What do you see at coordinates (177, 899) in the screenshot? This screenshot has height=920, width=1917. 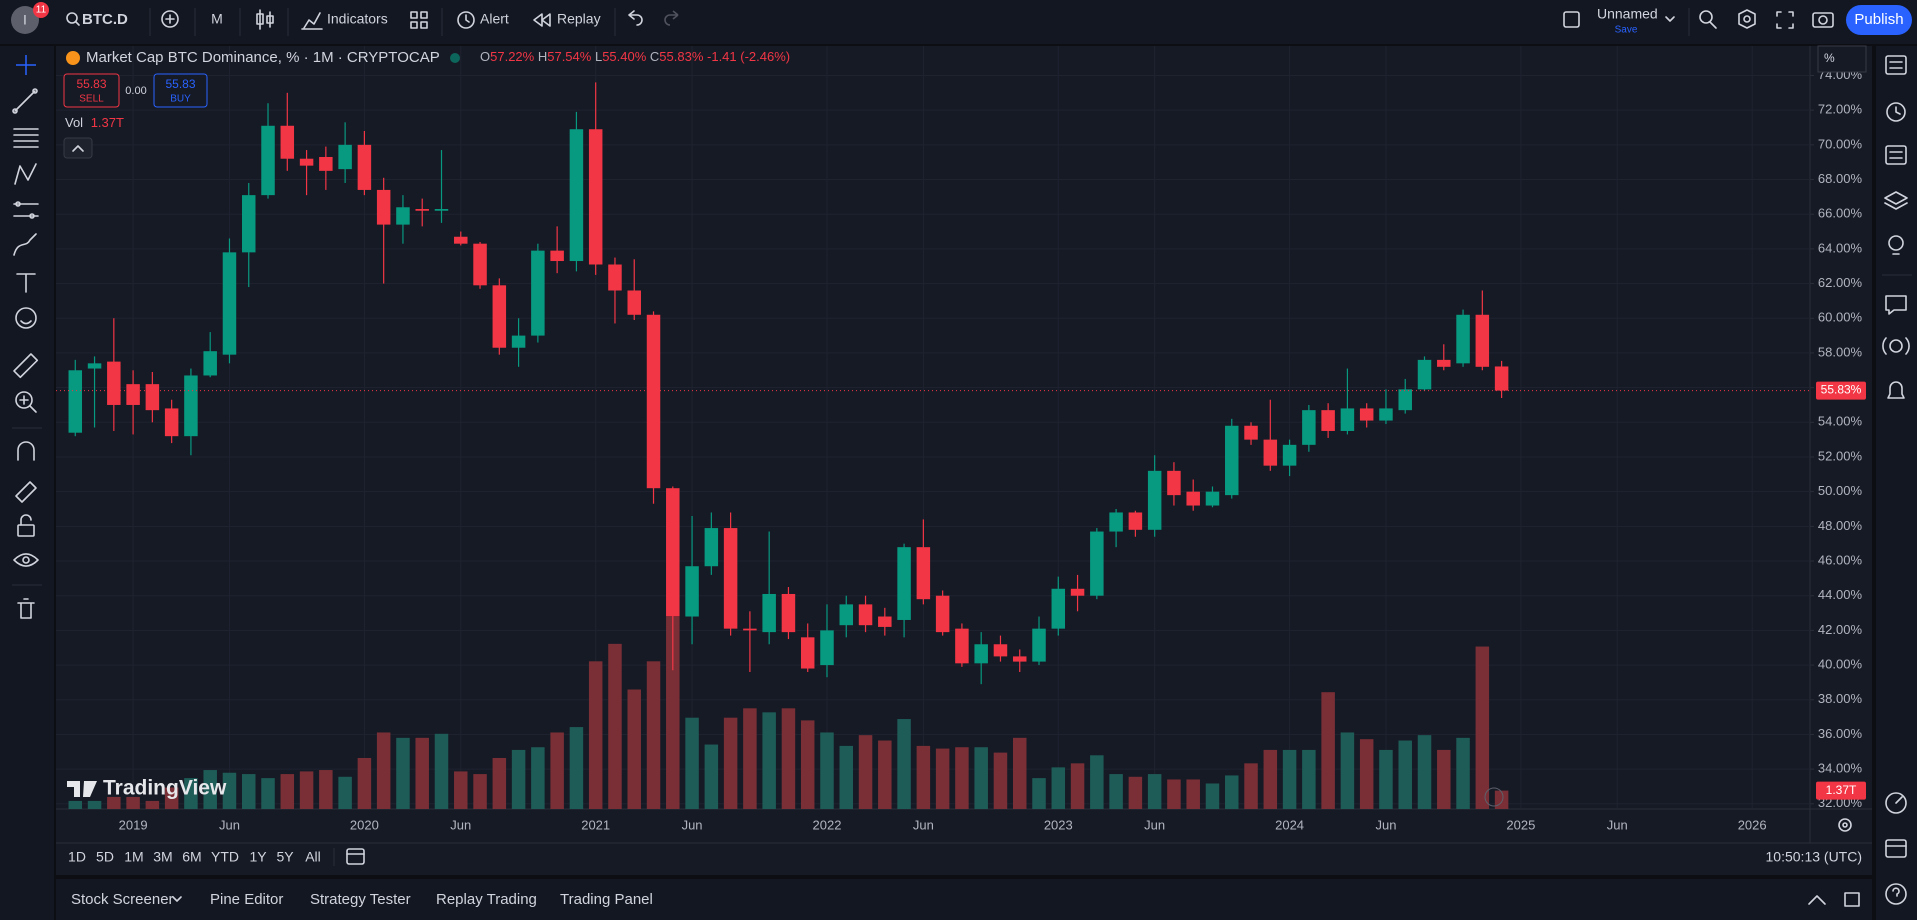 I see `screener-chevron` at bounding box center [177, 899].